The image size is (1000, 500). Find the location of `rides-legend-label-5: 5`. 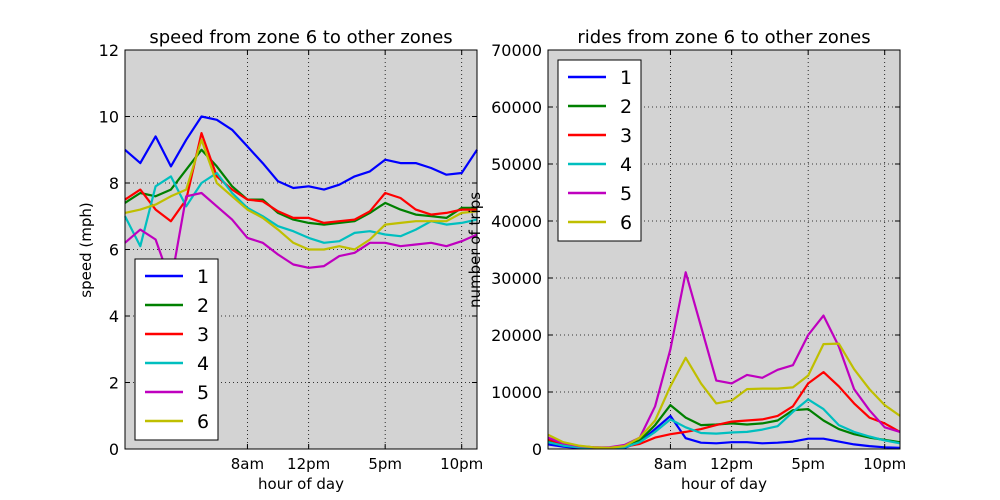

rides-legend-label-5: 5 is located at coordinates (626, 194).